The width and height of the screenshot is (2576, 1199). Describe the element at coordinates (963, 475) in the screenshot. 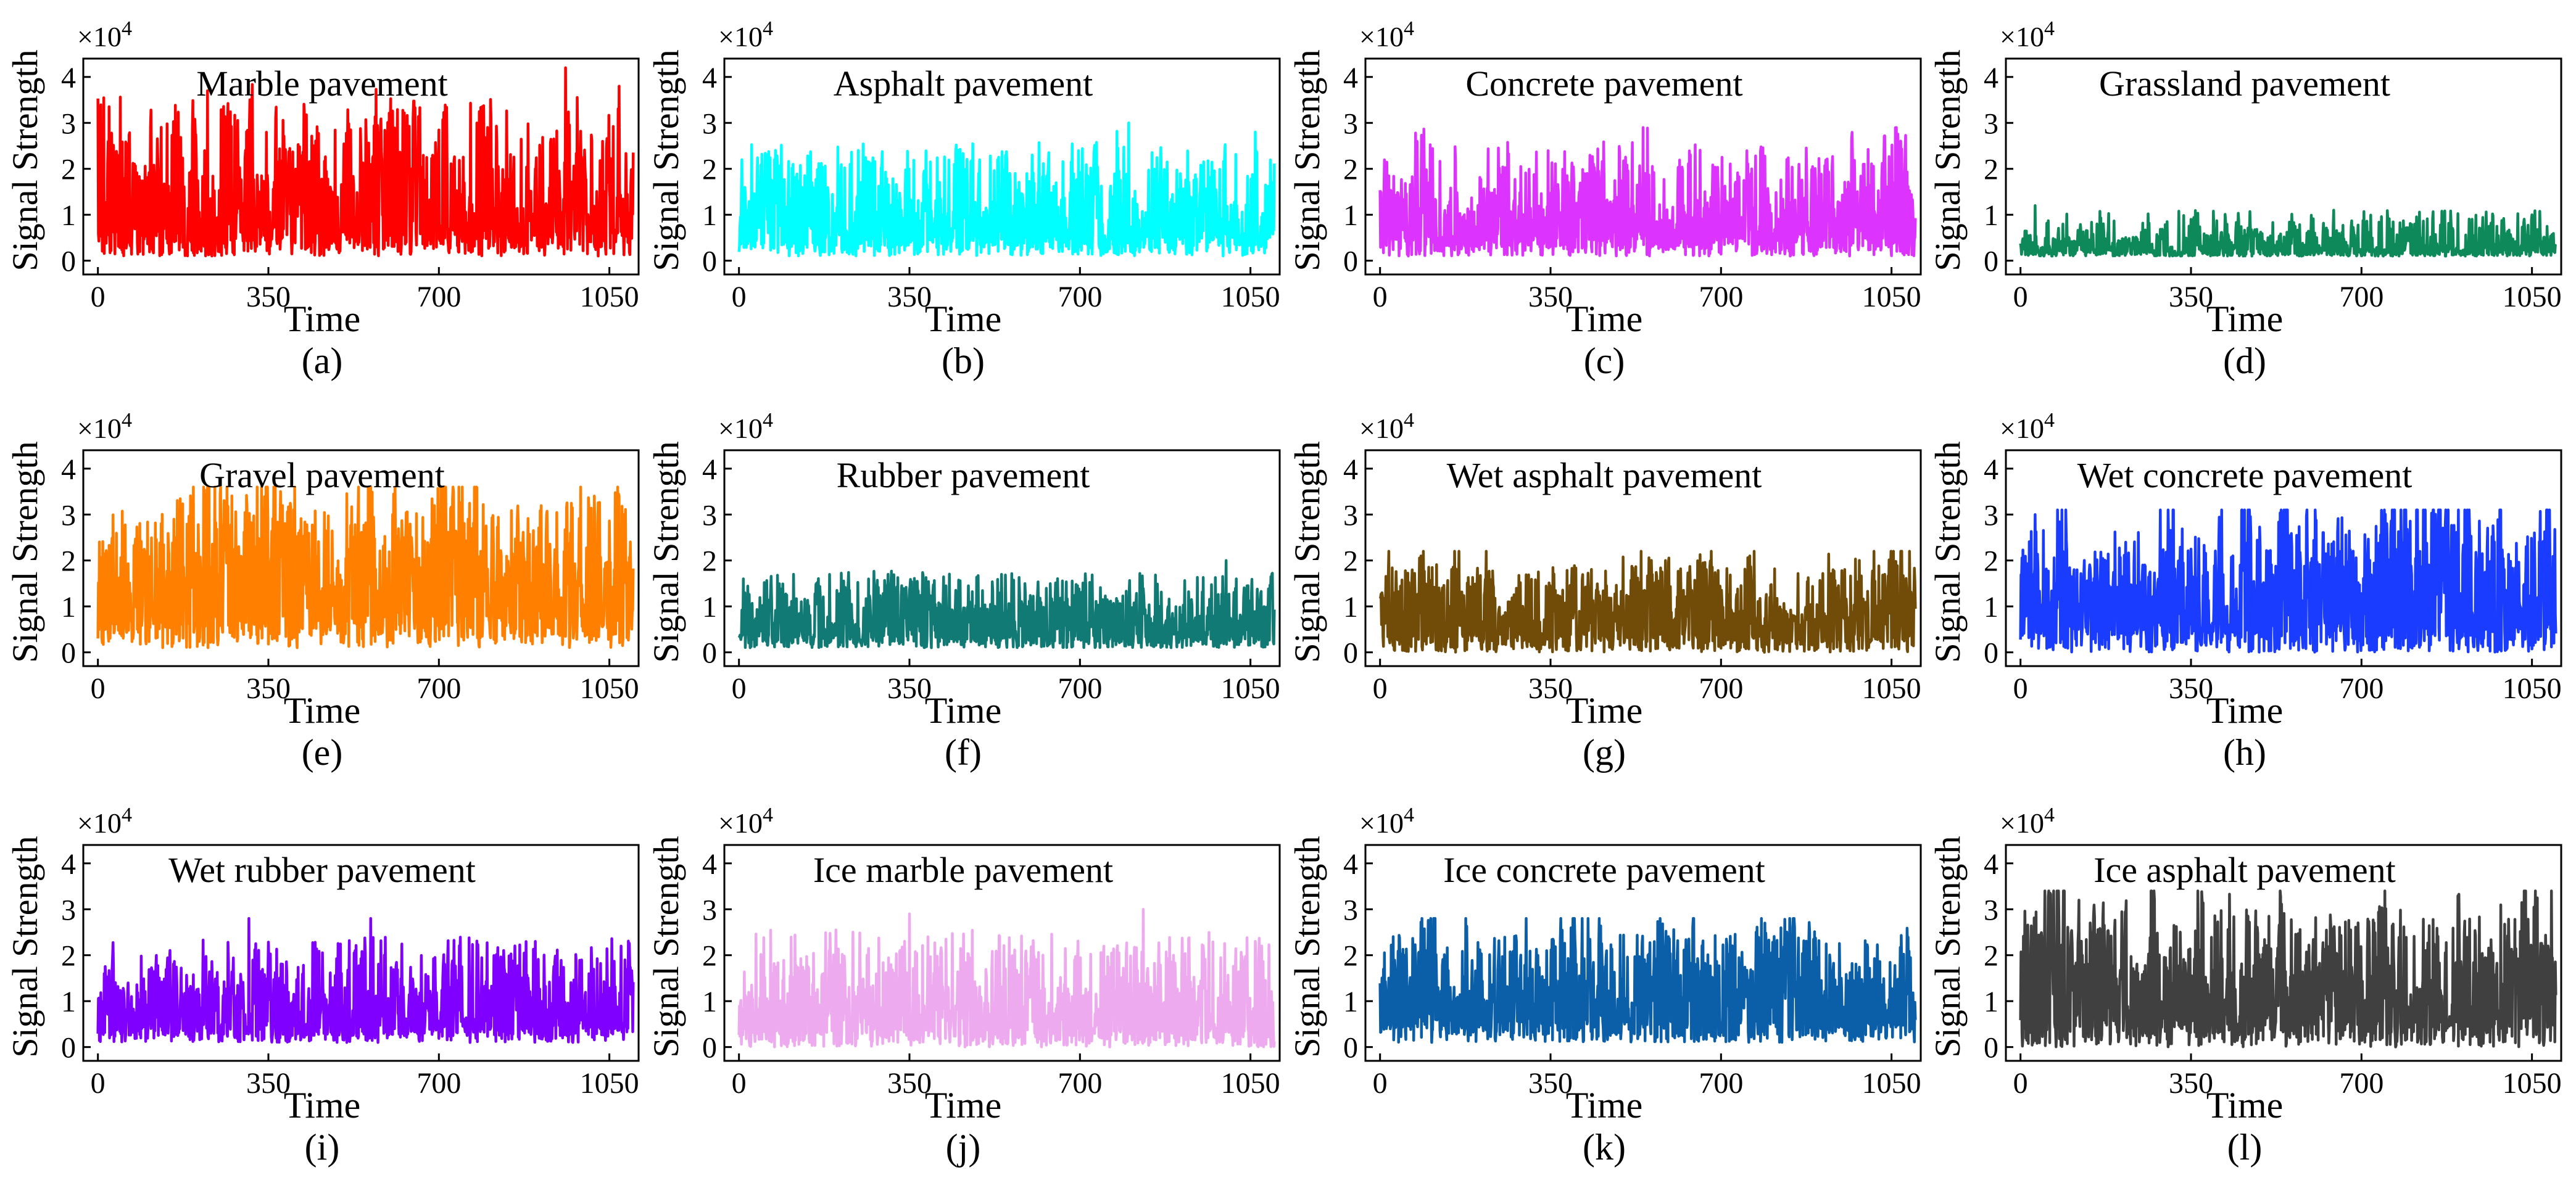

I see `subplot-title: Rubber pavement` at that location.